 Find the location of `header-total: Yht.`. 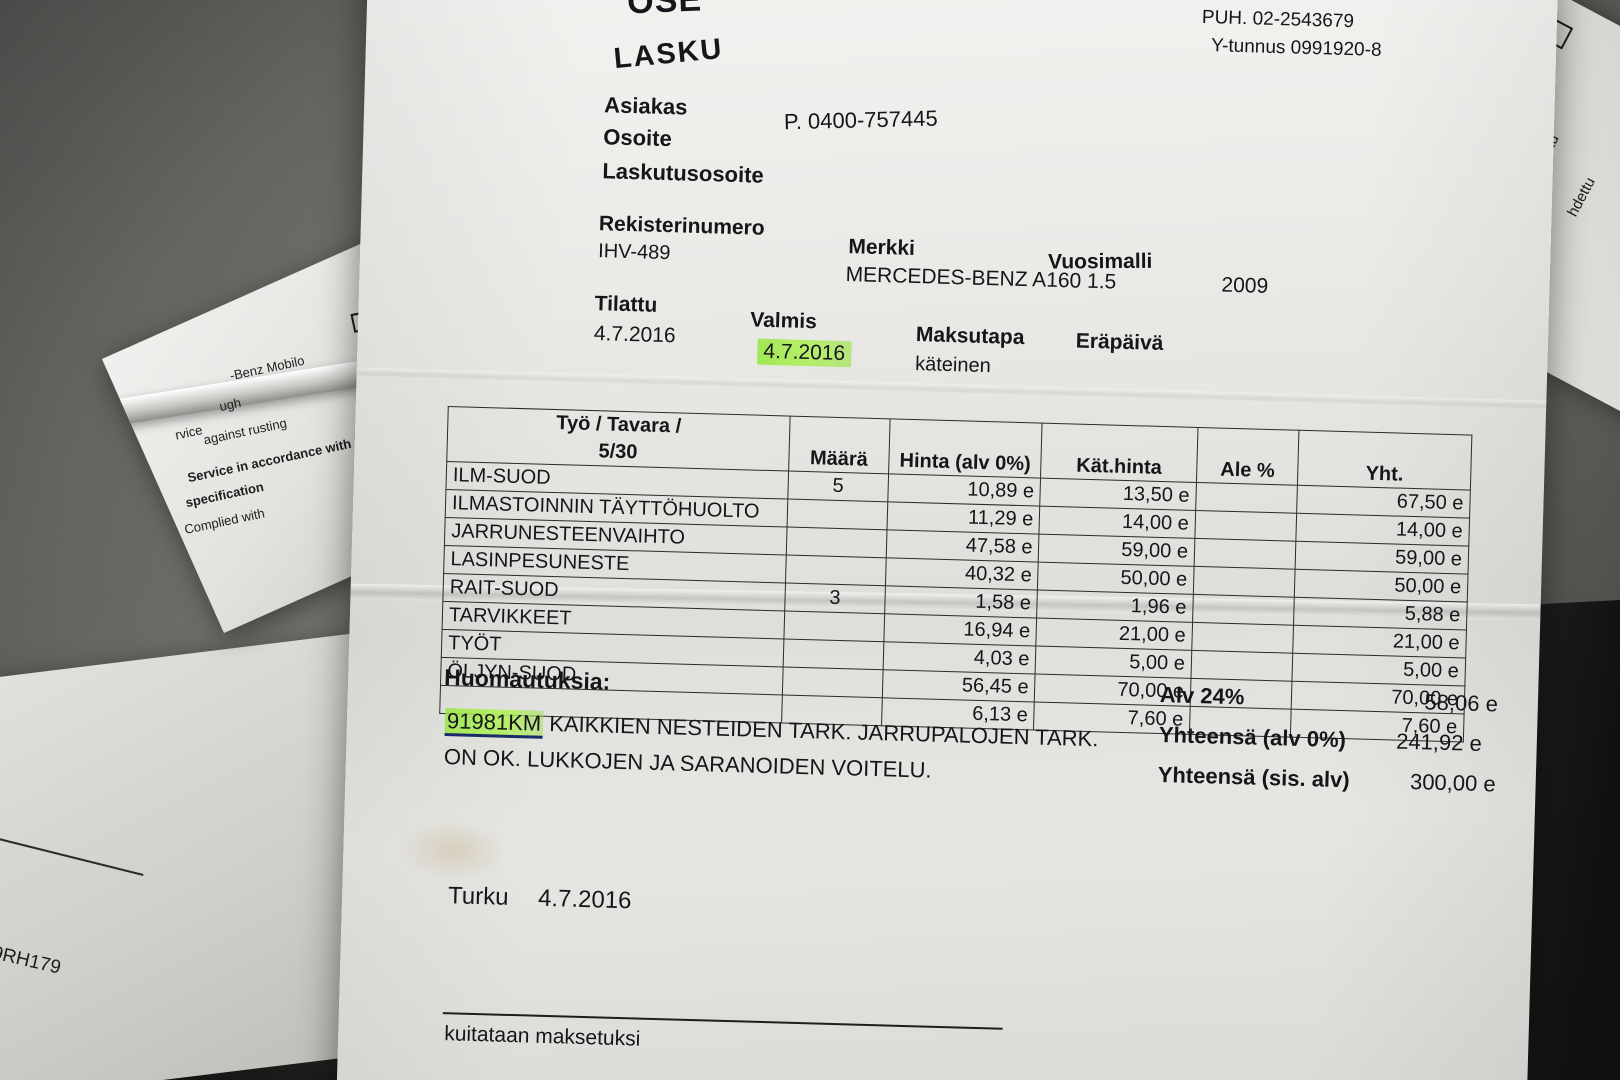

header-total: Yht. is located at coordinates (1384, 460).